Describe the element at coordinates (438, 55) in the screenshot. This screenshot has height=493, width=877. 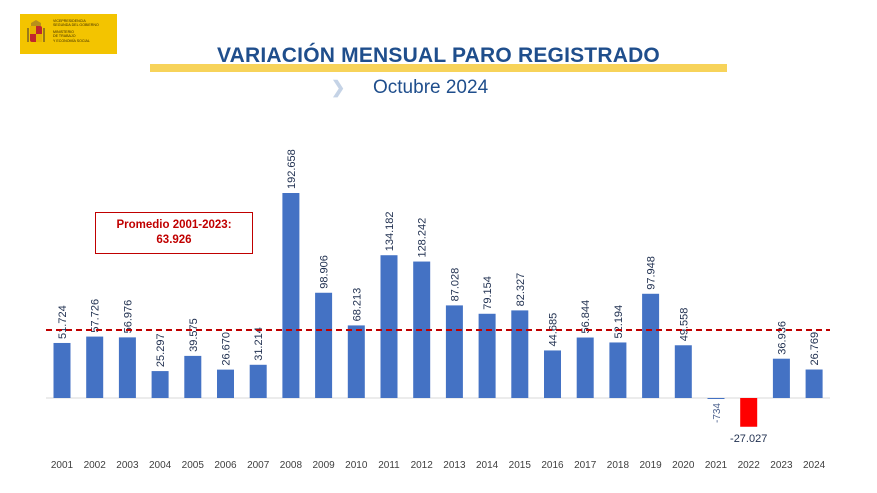
I see `chart-title: VARIACIÓN MENSUAL PARO REGISTRADO` at that location.